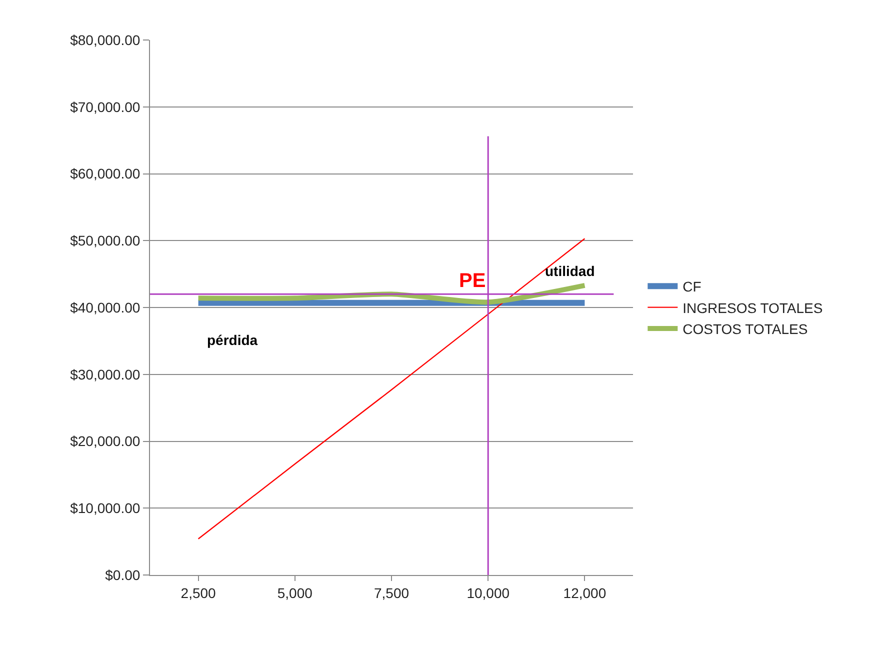 This screenshot has height=660, width=893. Describe the element at coordinates (472, 281) in the screenshot. I see `annotation: PE` at that location.